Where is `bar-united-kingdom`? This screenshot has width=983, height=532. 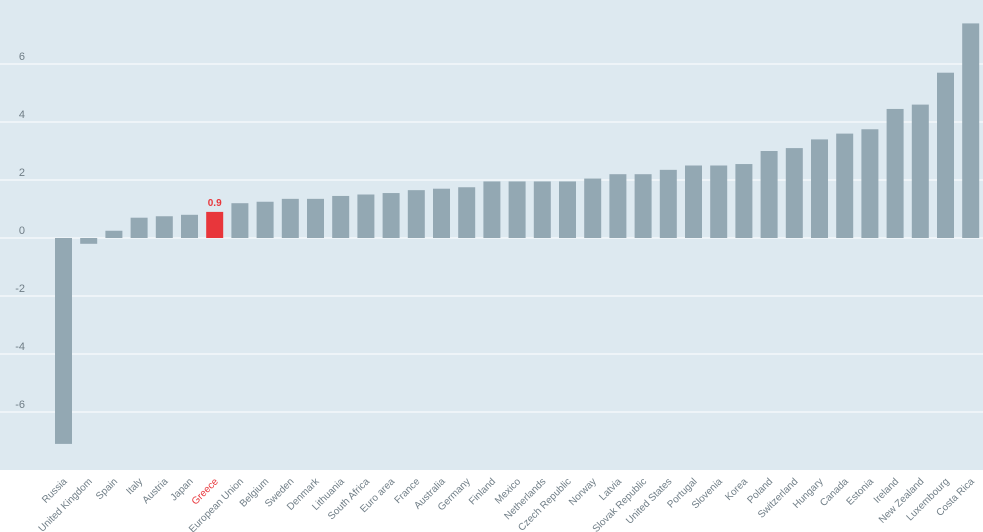 bar-united-kingdom is located at coordinates (89, 241).